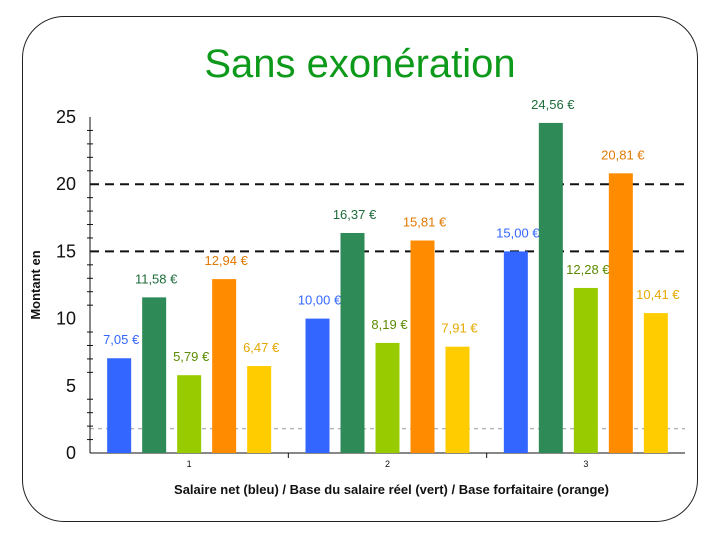  Describe the element at coordinates (156, 278) in the screenshot. I see `data-label: 11,58 €` at that location.